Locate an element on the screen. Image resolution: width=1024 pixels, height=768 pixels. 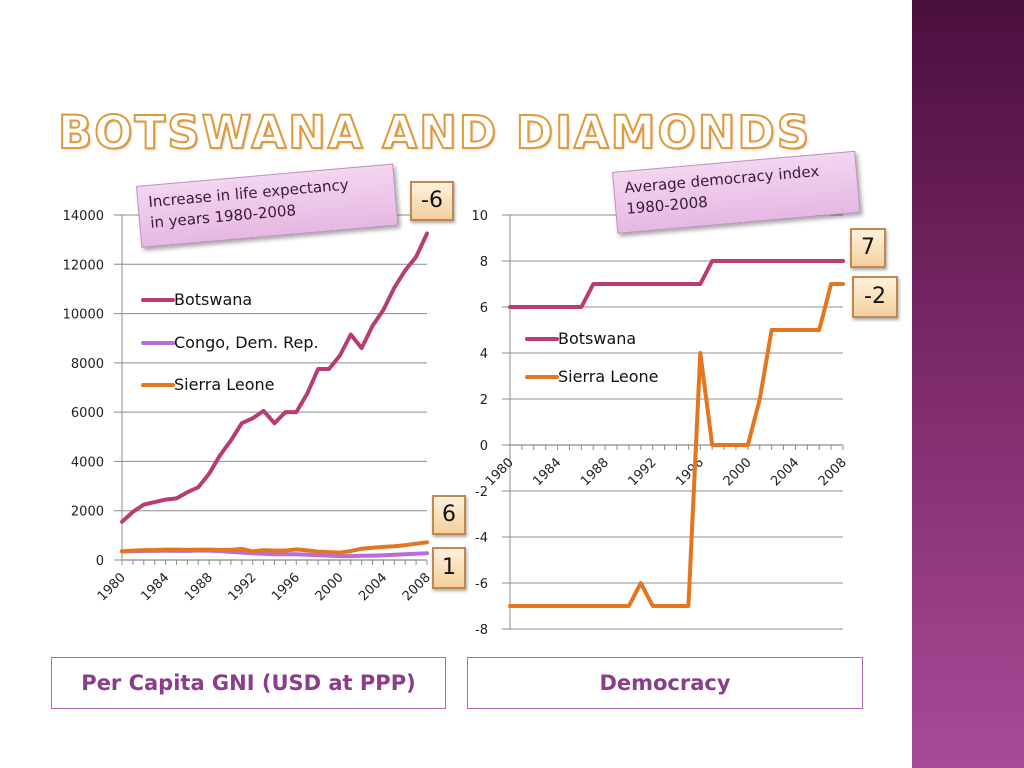
y-tick-label: 4 is located at coordinates (484, 354).